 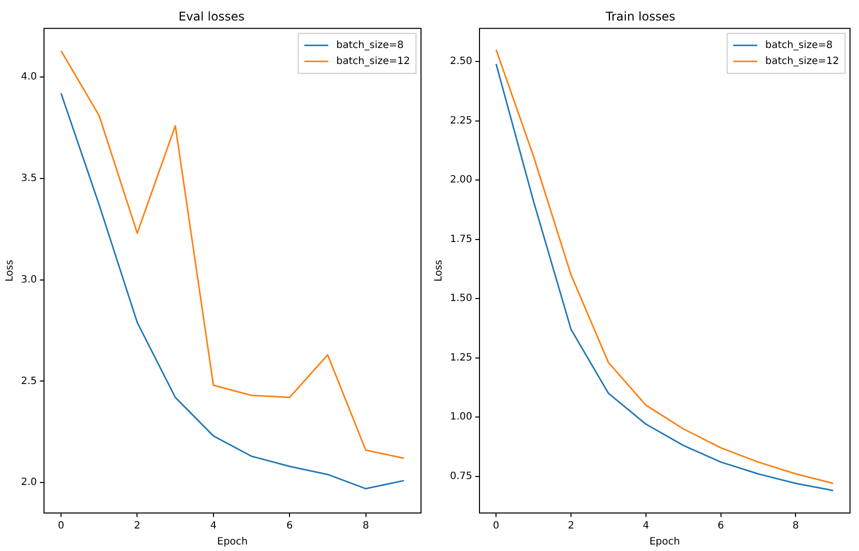 I want to click on chart-title: Eval losses, so click(x=211, y=16).